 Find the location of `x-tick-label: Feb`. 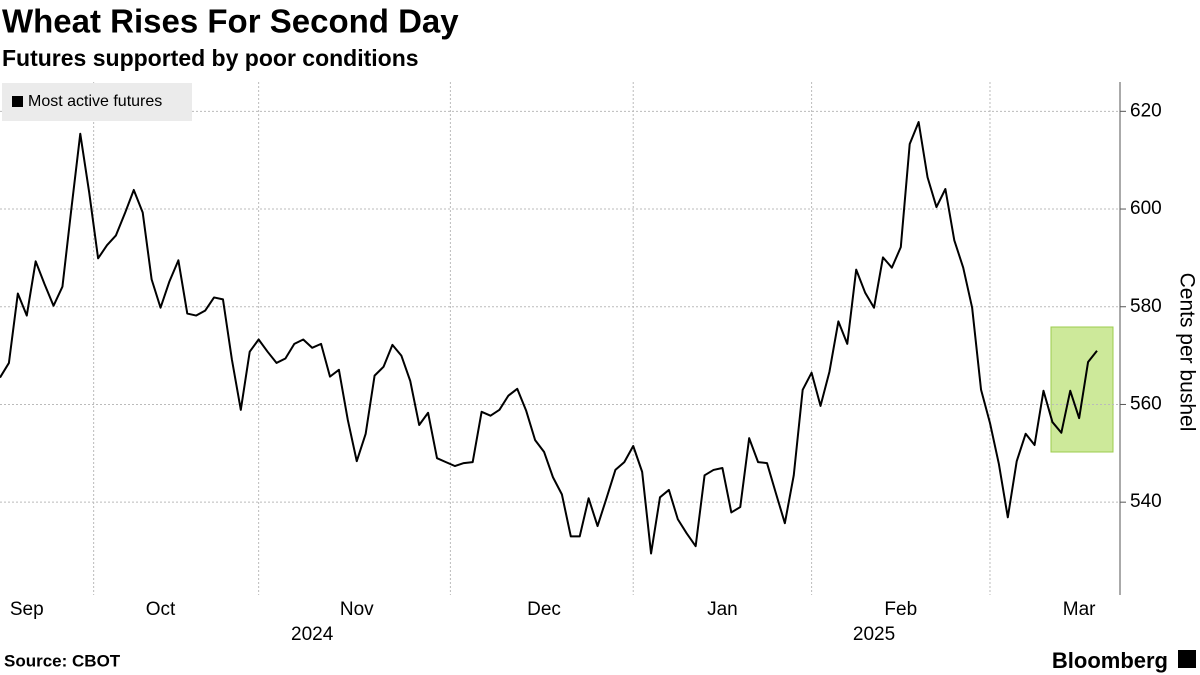

x-tick-label: Feb is located at coordinates (900, 609).